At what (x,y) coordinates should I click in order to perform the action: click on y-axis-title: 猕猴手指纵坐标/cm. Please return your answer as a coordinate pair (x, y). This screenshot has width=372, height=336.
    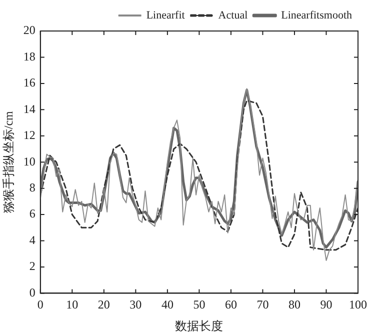
    Looking at the image, I should click on (8, 162).